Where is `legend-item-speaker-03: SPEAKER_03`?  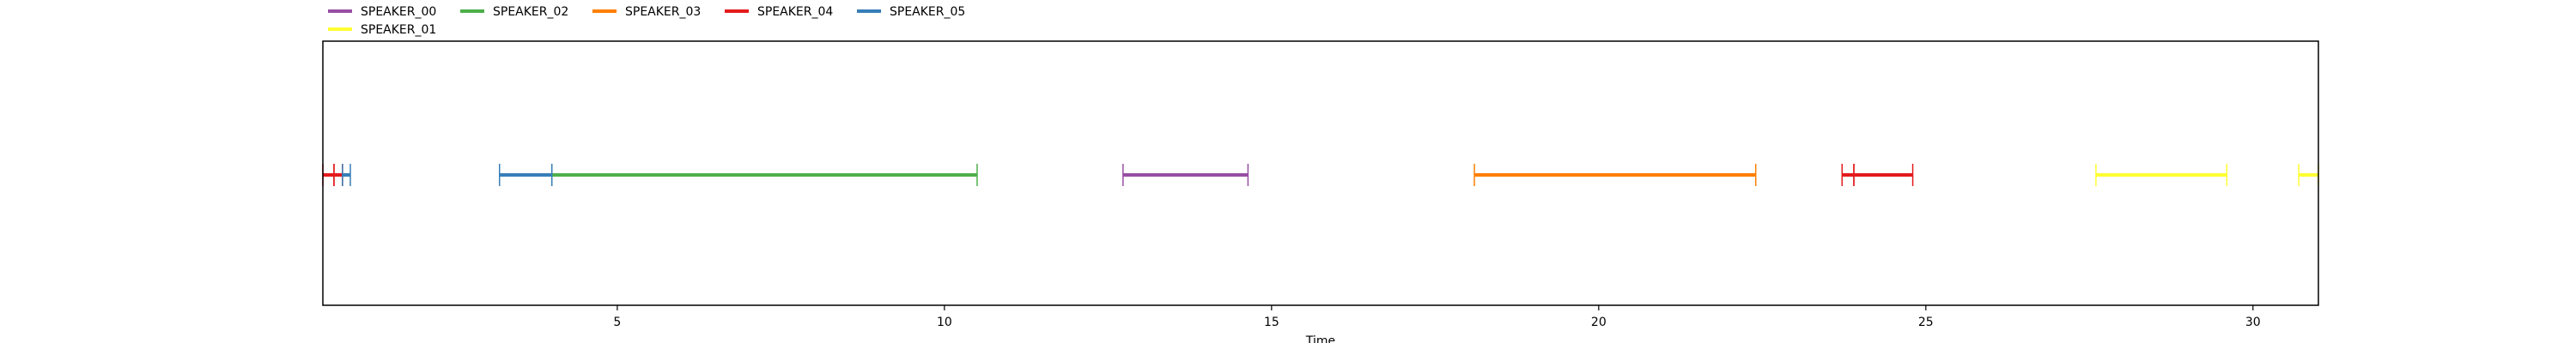 legend-item-speaker-03: SPEAKER_03 is located at coordinates (647, 12).